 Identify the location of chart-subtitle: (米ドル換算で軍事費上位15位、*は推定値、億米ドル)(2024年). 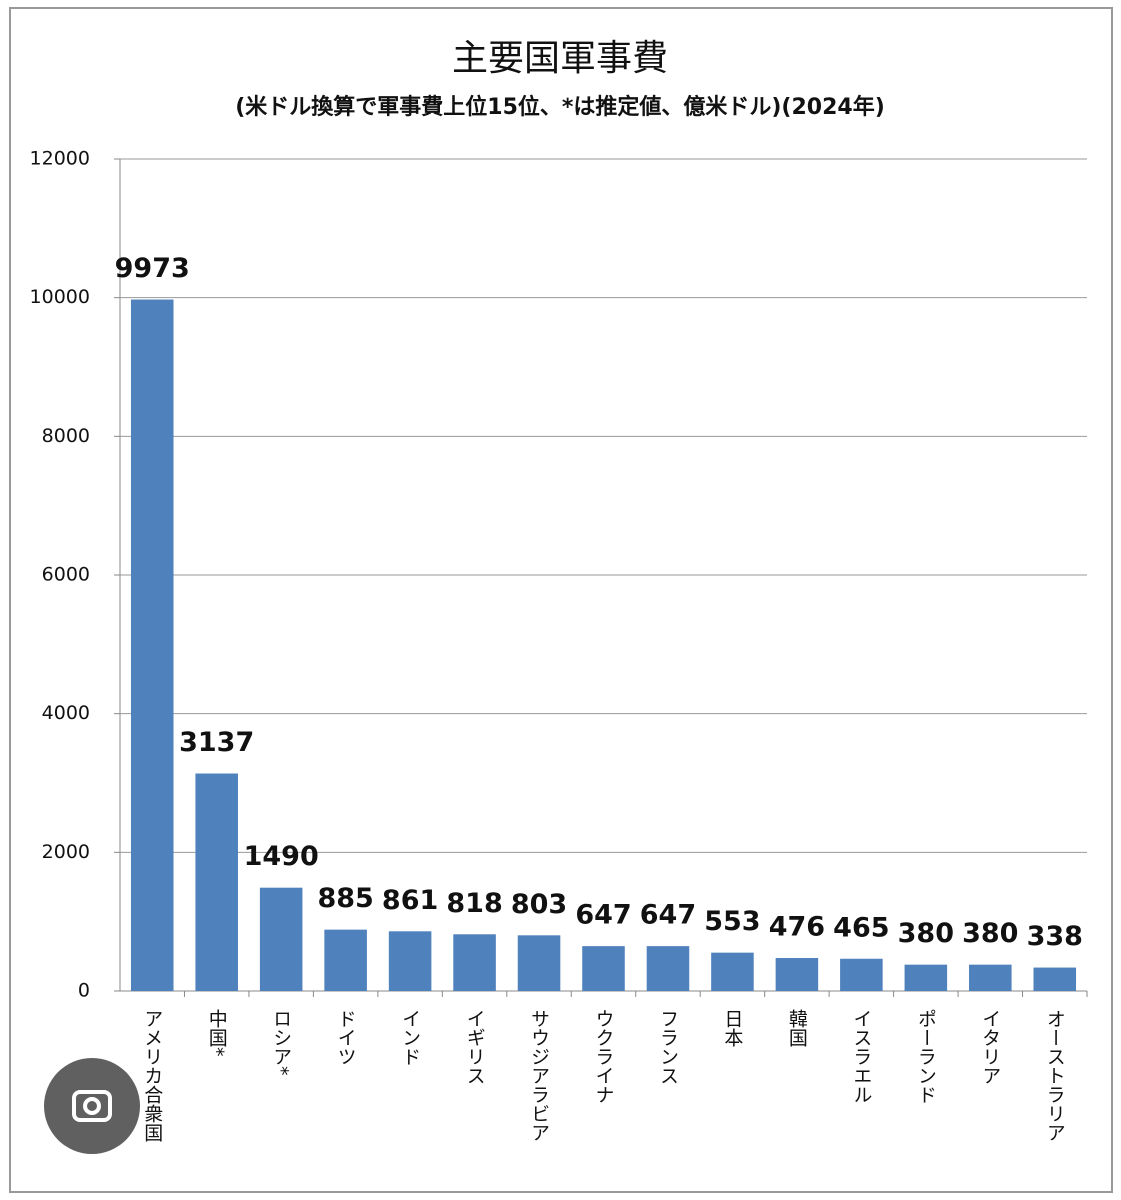
(560, 107).